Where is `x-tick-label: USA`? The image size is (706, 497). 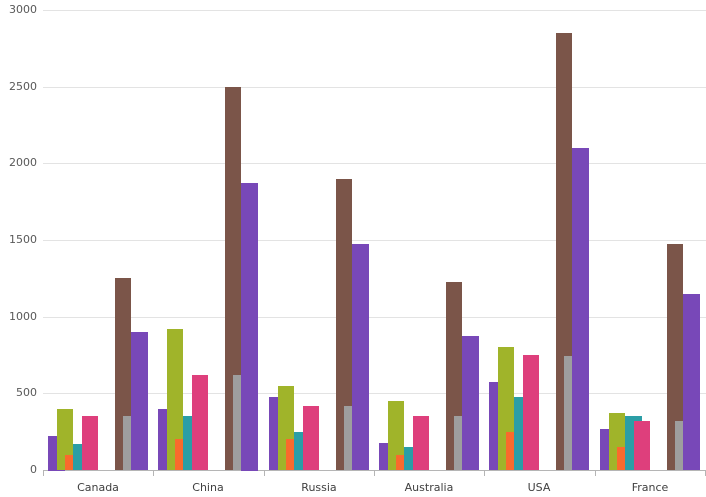 x-tick-label: USA is located at coordinates (539, 487).